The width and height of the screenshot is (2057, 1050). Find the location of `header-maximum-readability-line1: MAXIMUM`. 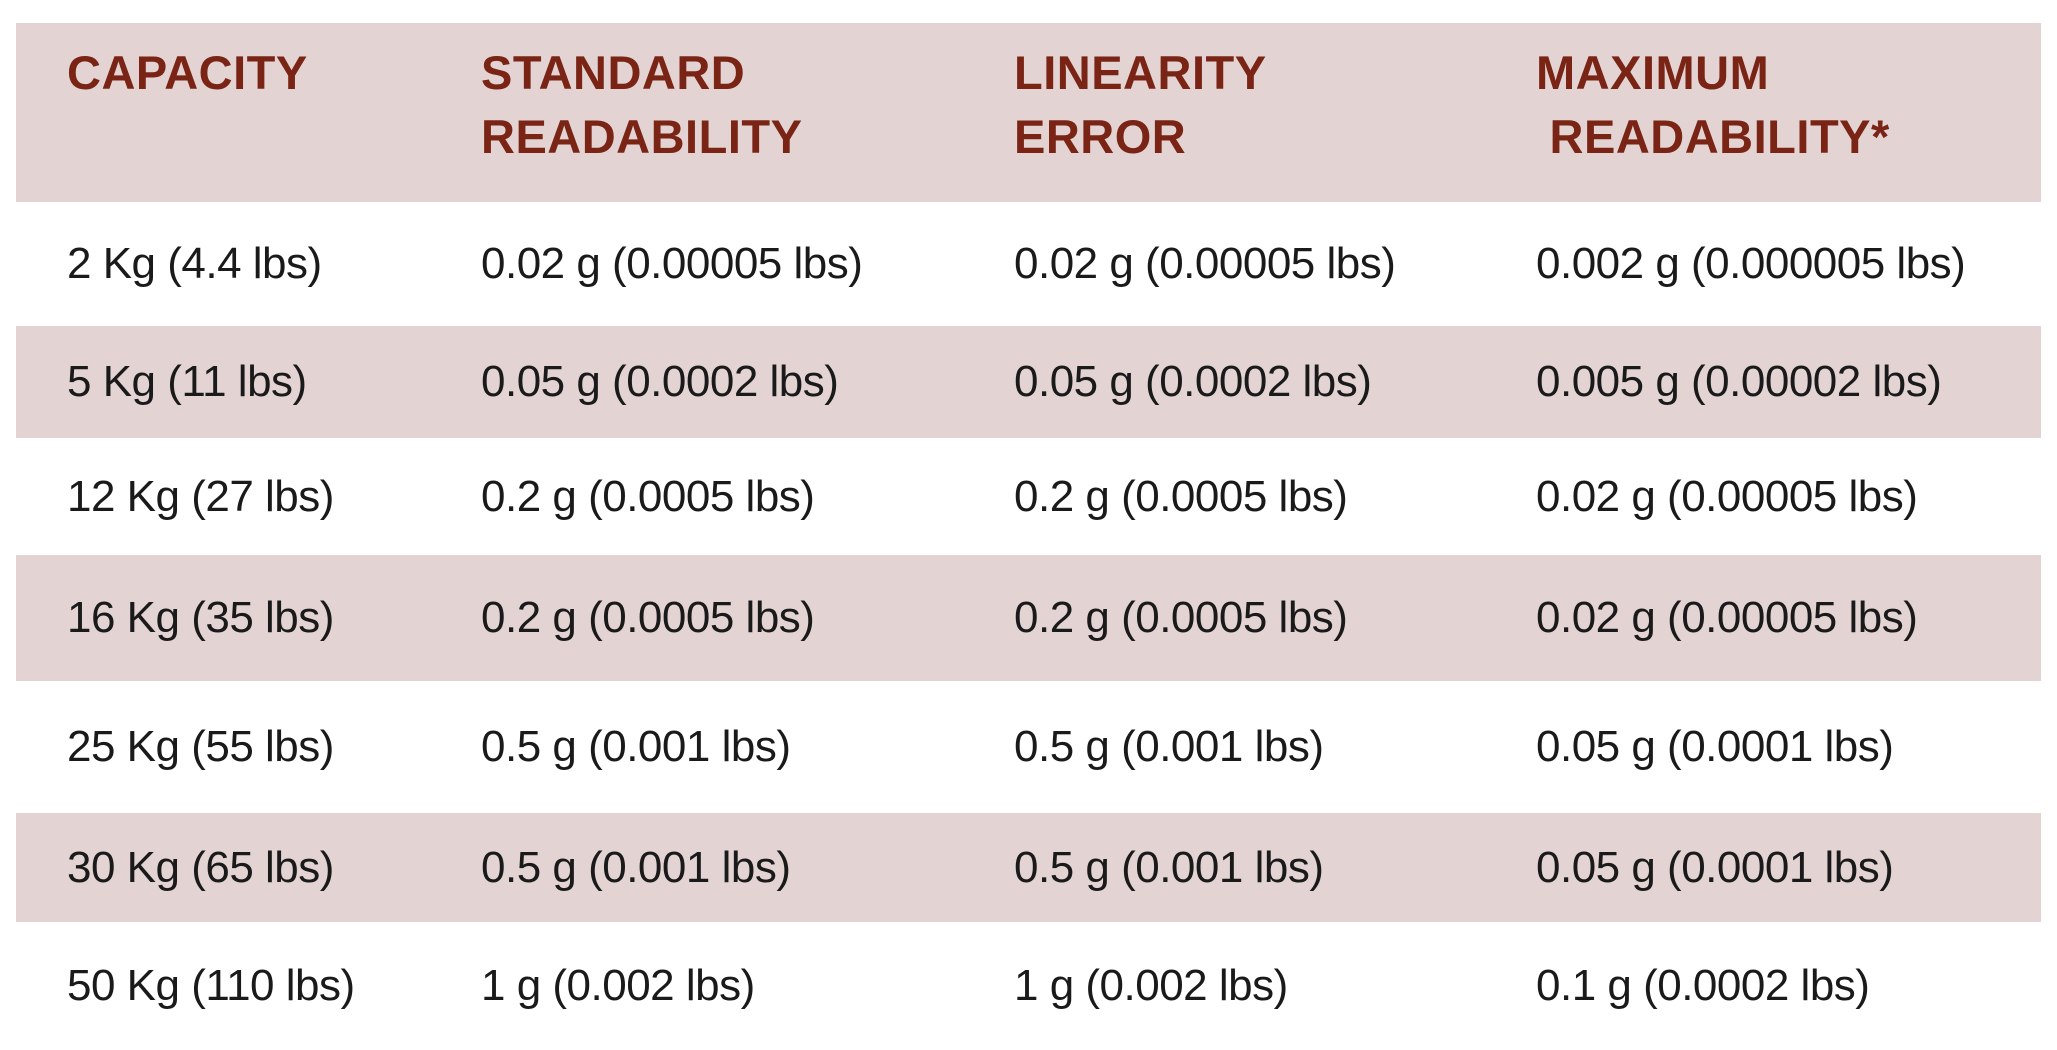

header-maximum-readability-line1: MAXIMUM is located at coordinates (1653, 72).